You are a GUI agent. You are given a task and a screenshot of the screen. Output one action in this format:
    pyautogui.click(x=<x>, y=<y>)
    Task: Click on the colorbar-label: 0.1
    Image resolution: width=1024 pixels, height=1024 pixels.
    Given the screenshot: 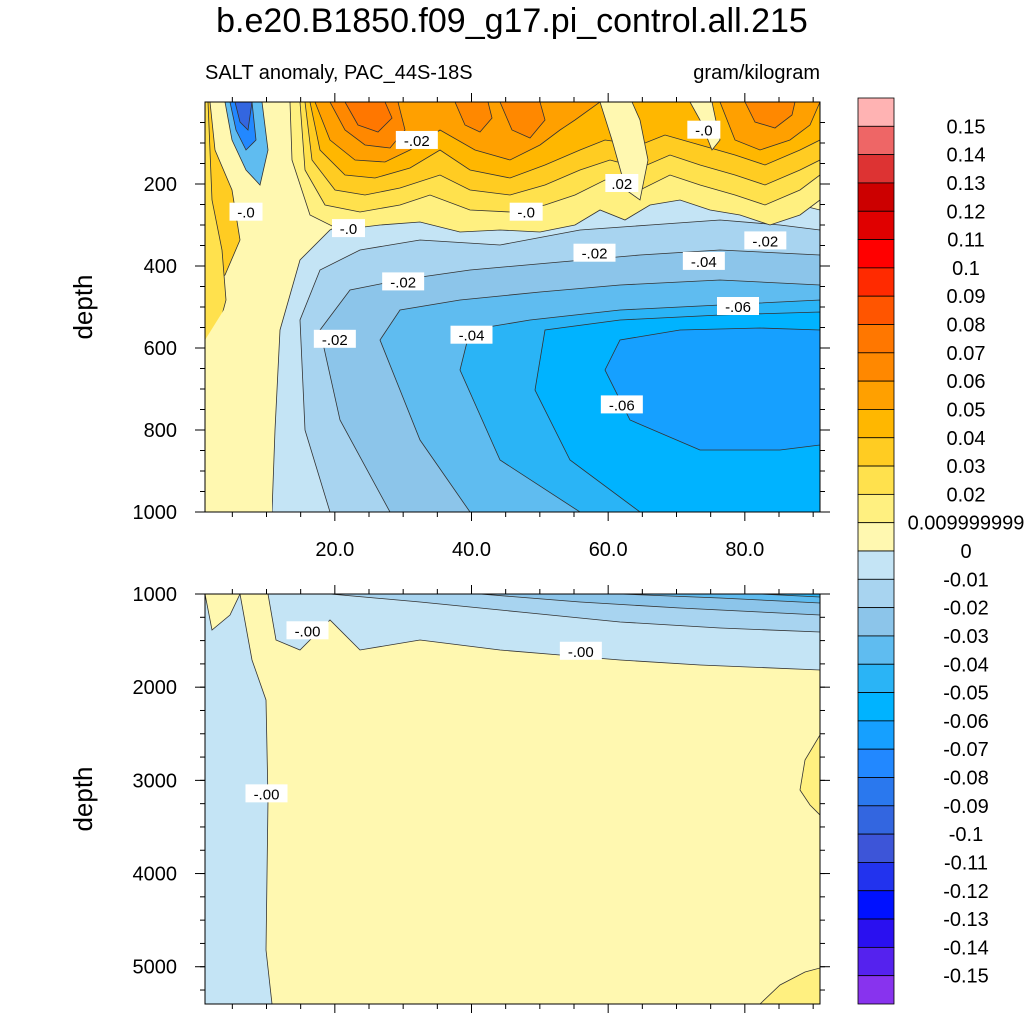 What is the action you would take?
    pyautogui.click(x=966, y=269)
    